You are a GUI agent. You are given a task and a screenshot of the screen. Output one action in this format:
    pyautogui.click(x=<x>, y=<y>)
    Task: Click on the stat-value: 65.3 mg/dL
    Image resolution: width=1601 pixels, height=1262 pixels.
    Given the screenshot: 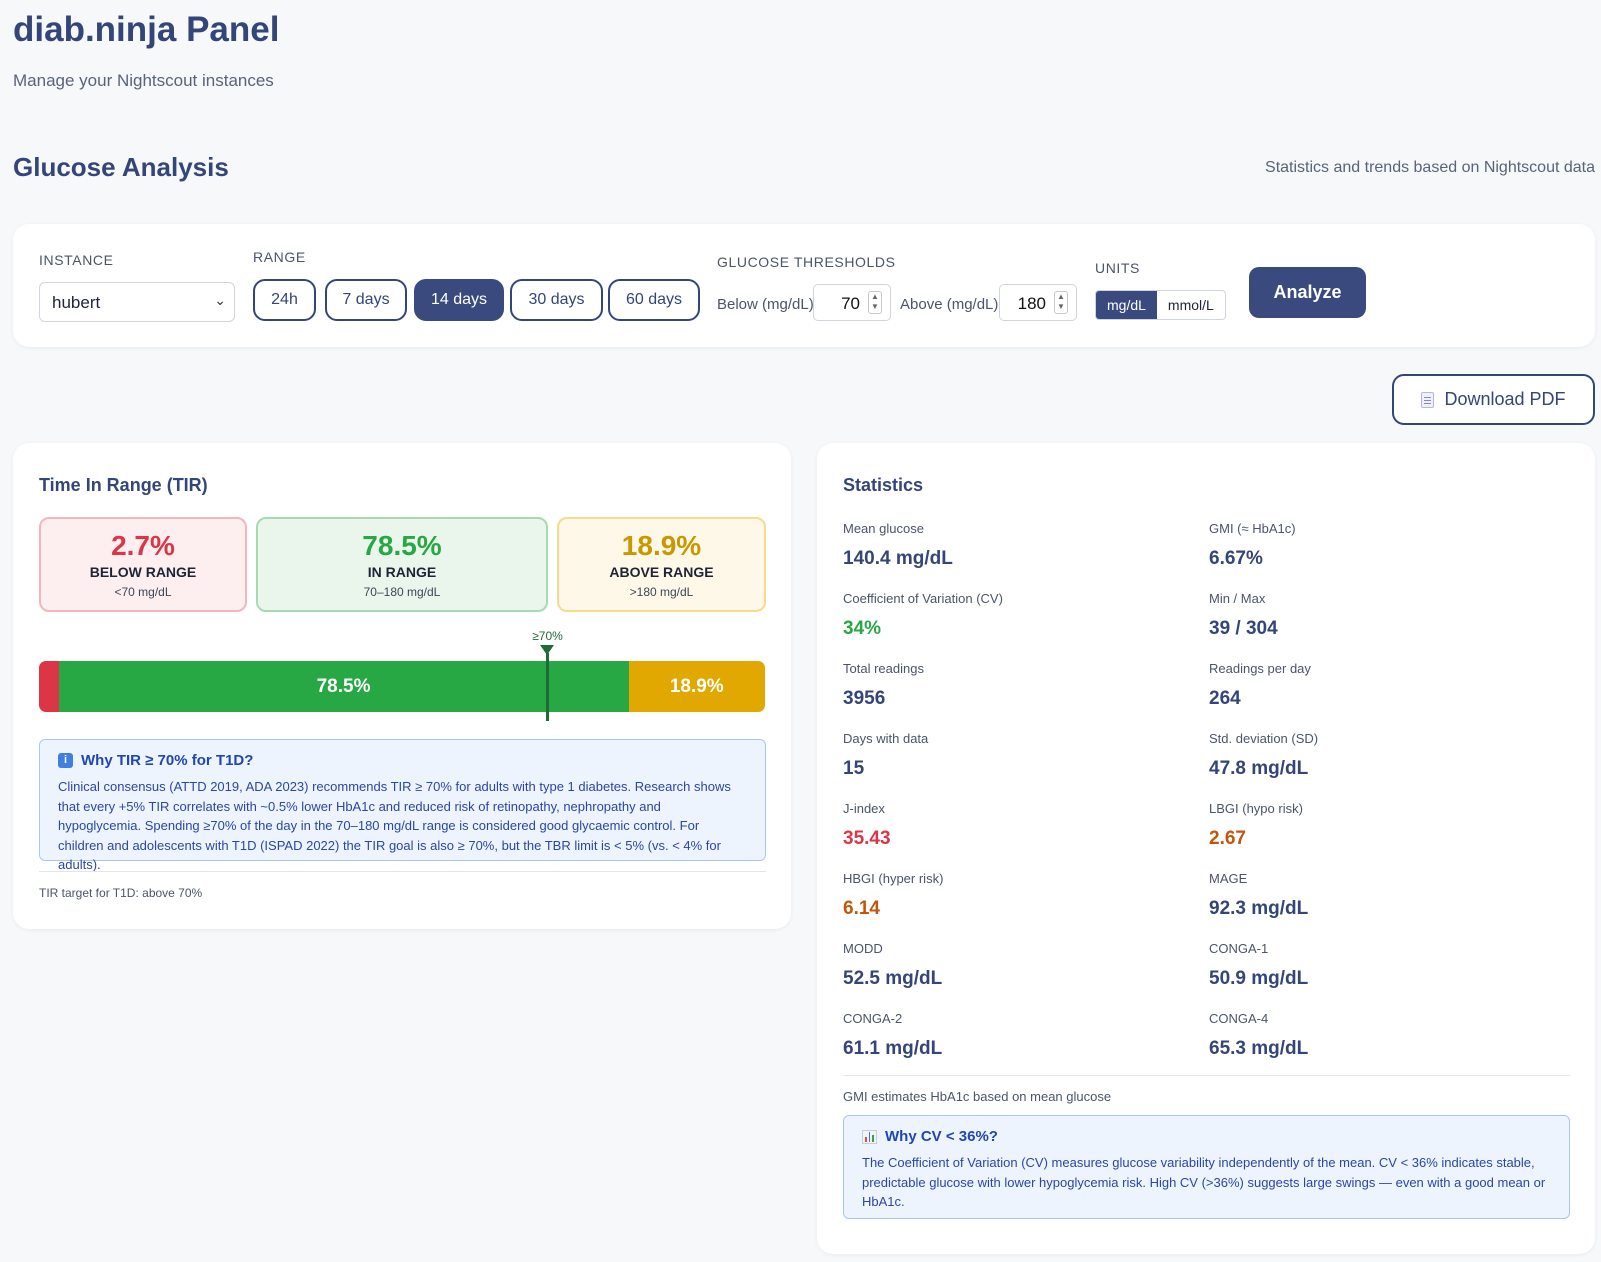 What is the action you would take?
    pyautogui.click(x=1259, y=1048)
    